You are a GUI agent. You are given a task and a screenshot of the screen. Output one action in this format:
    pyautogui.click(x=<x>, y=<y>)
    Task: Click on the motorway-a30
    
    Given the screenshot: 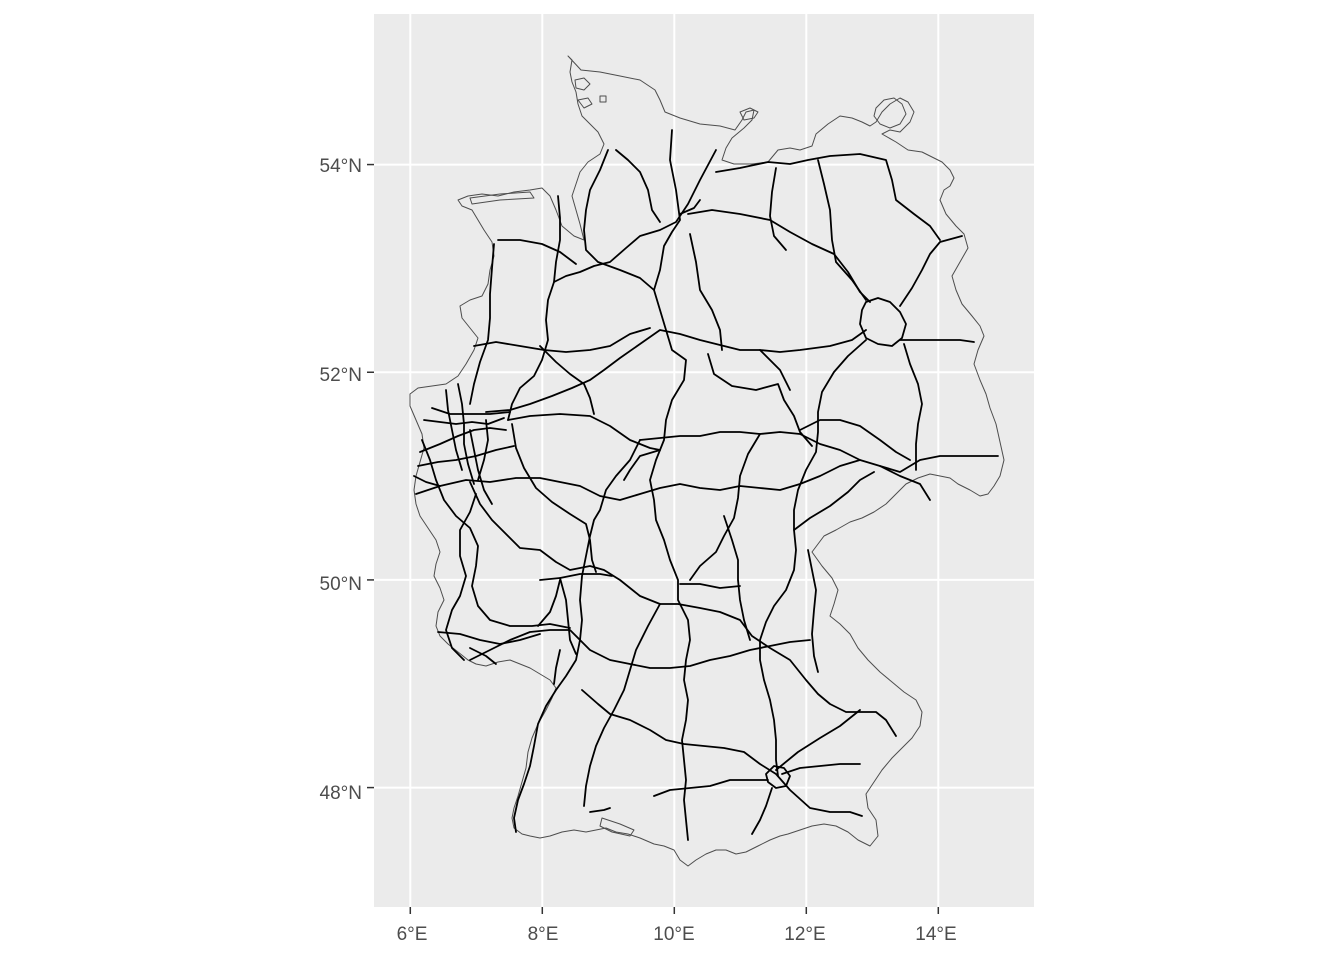 What is the action you would take?
    pyautogui.click(x=562, y=340)
    